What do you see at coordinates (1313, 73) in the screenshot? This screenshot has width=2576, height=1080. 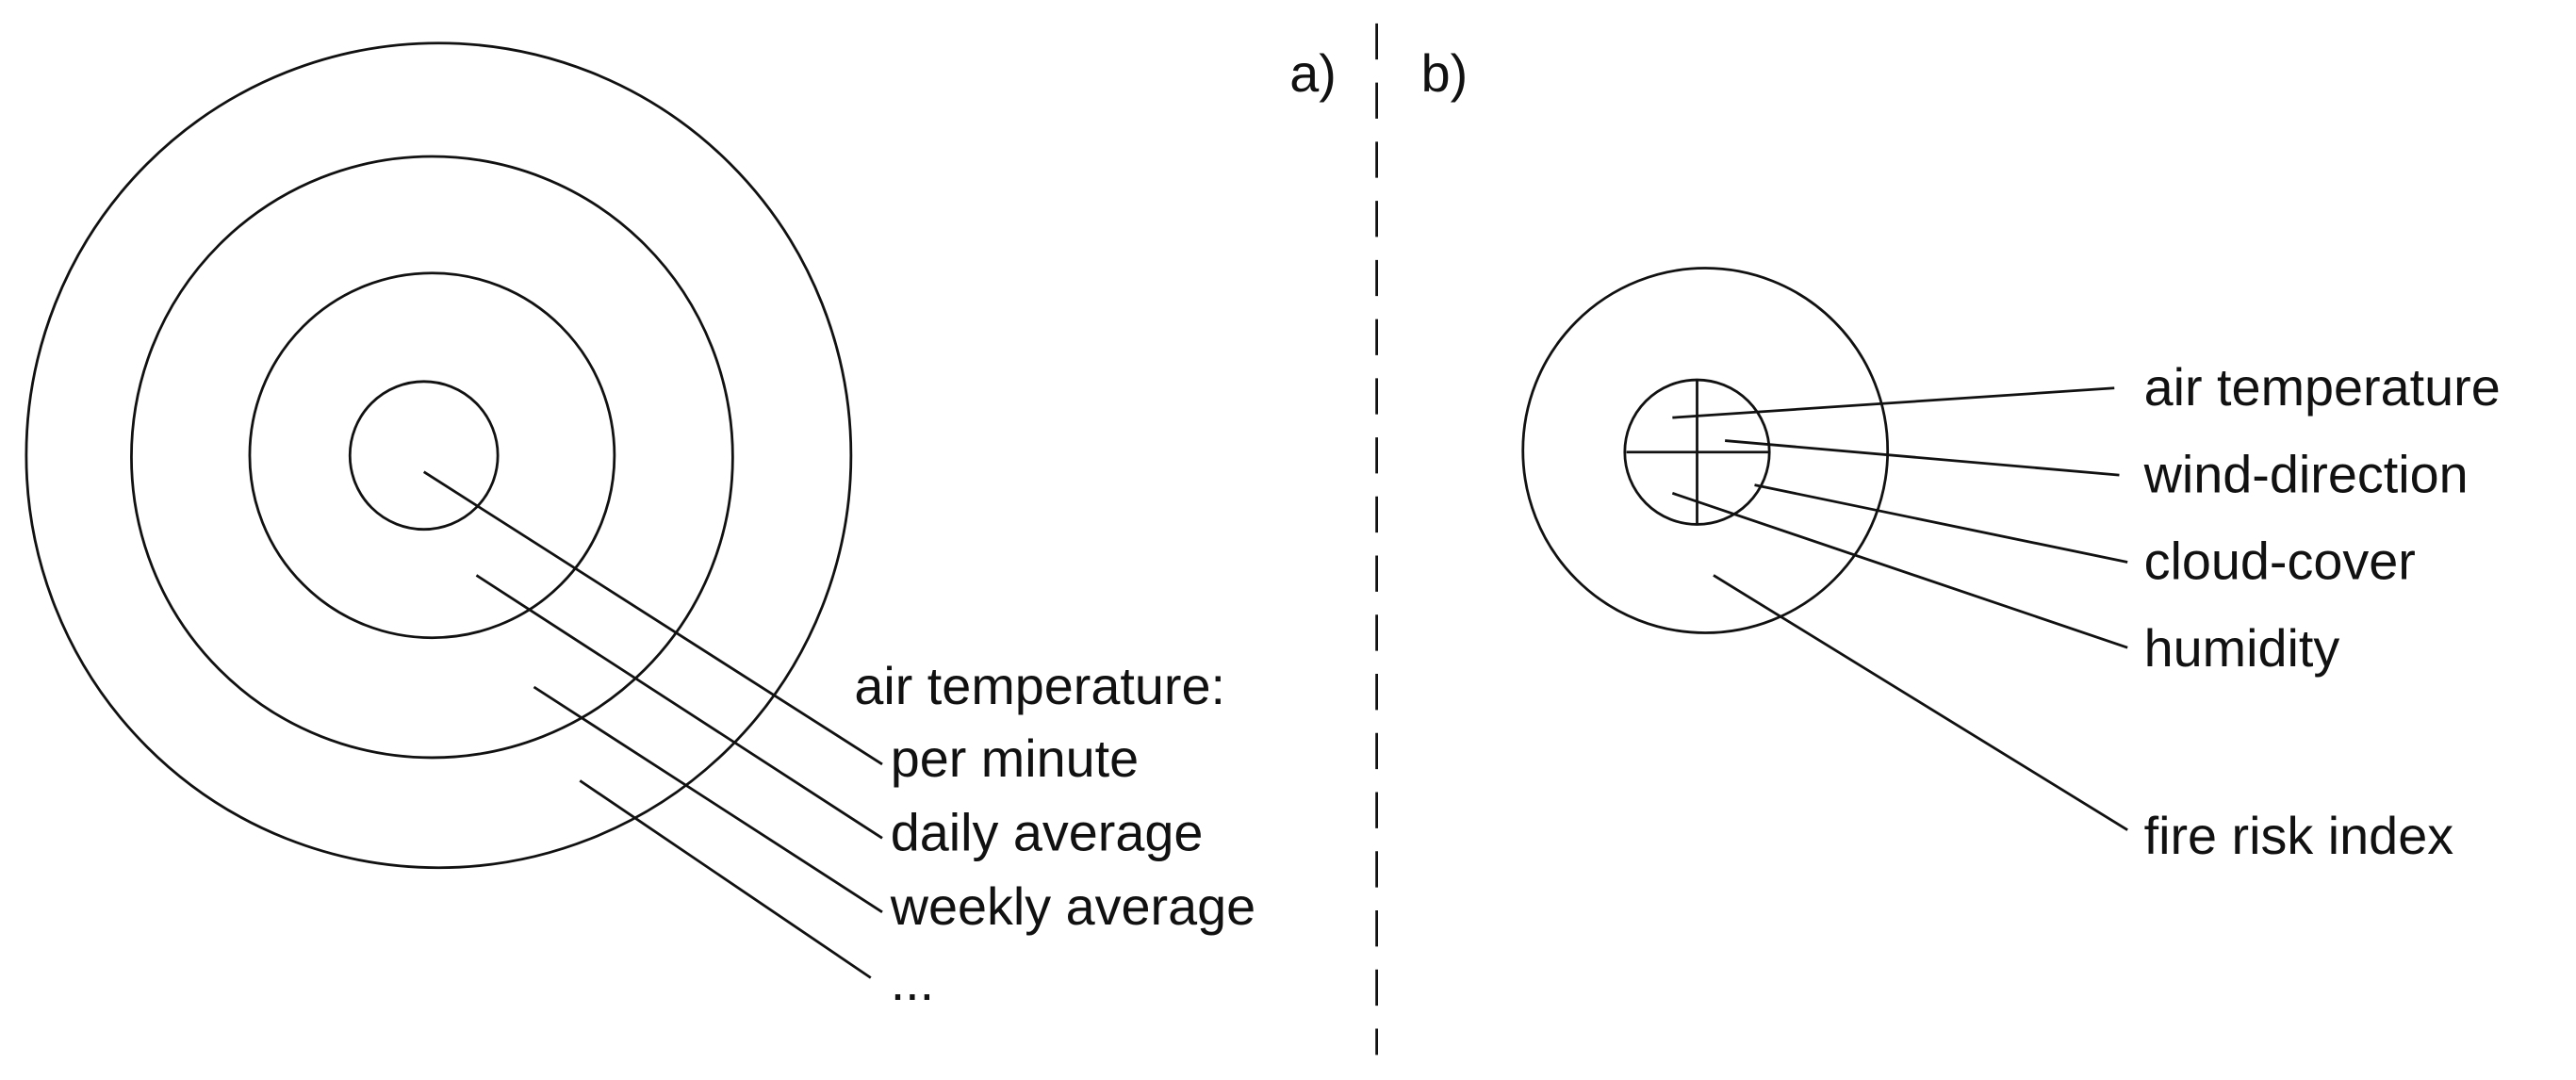 I see `panel-label: a)` at bounding box center [1313, 73].